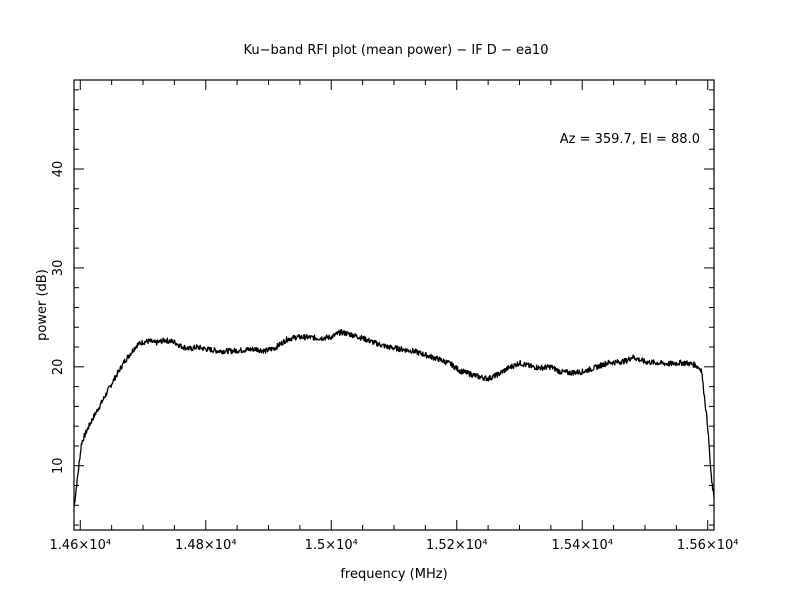  What do you see at coordinates (457, 545) in the screenshot?
I see `x-tick-label: 1.52×10⁴` at bounding box center [457, 545].